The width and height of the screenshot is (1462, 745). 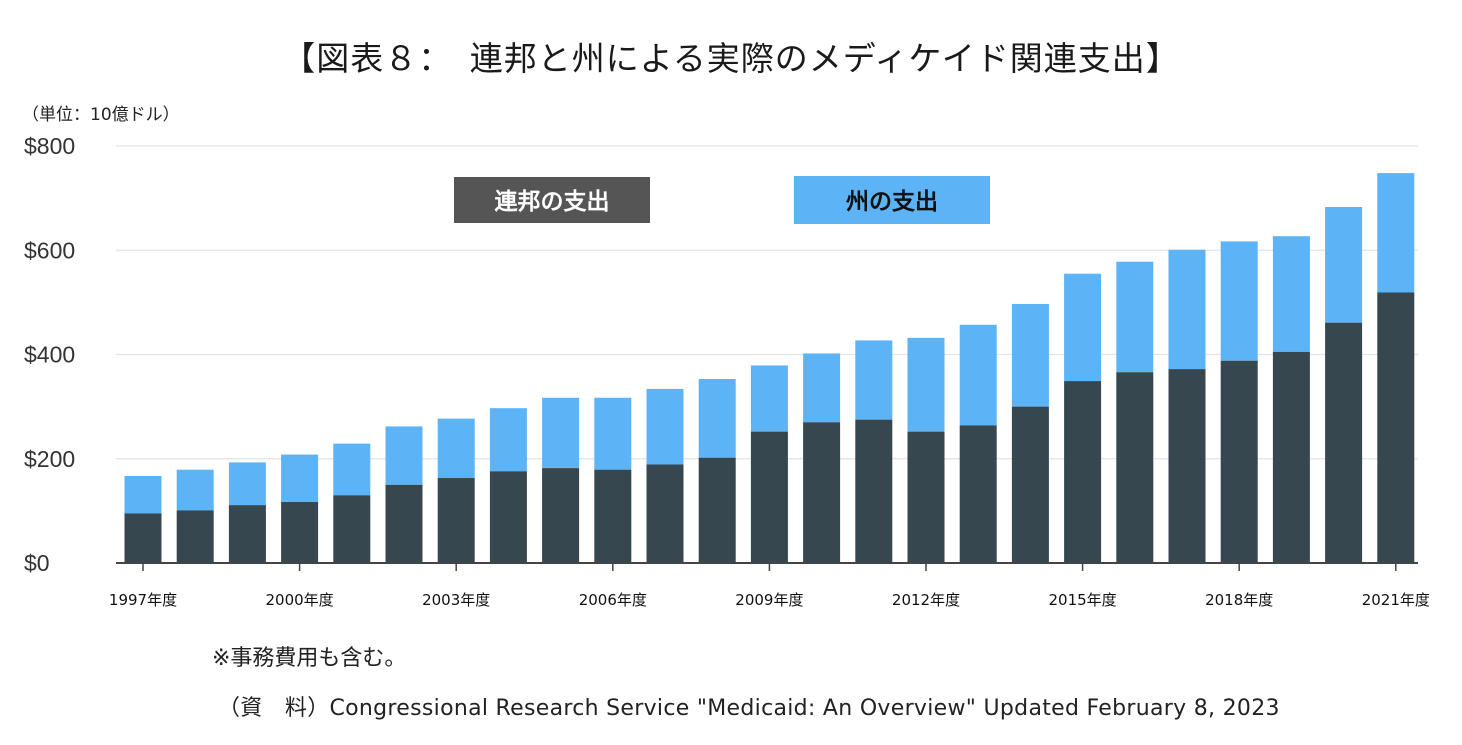 I want to click on bar-state-2003, so click(x=456, y=448).